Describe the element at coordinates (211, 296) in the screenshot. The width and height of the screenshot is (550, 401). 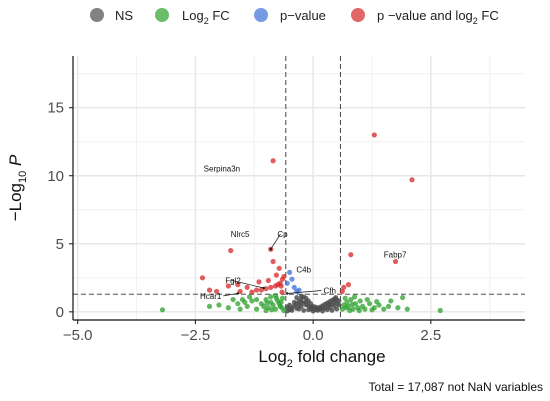
I see `gene-label-hcar1: Hcar1` at that location.